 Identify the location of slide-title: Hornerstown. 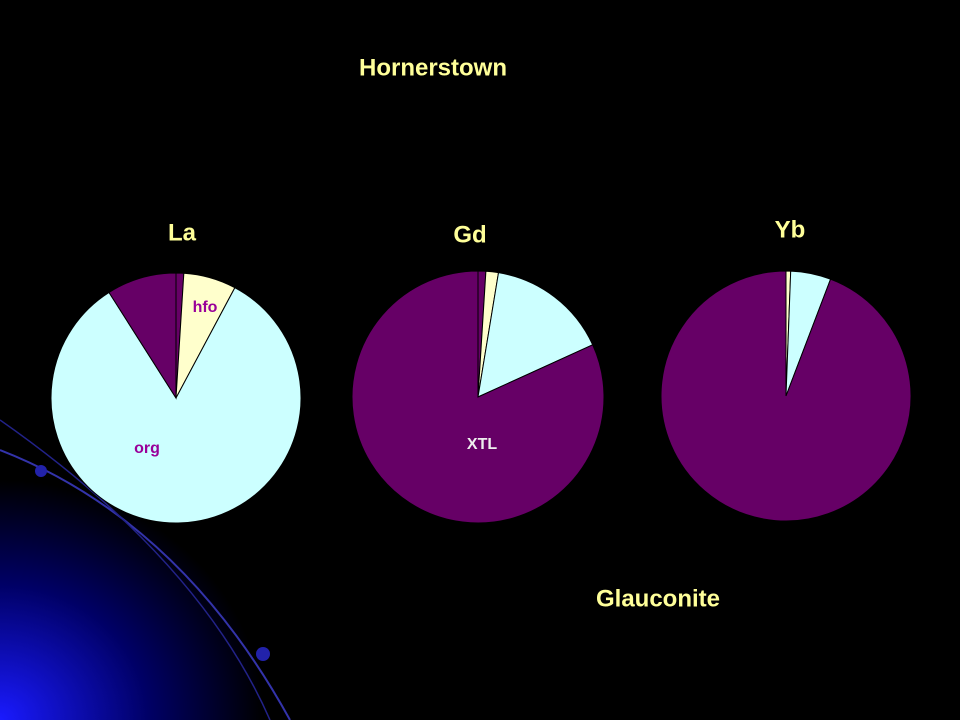
(433, 67).